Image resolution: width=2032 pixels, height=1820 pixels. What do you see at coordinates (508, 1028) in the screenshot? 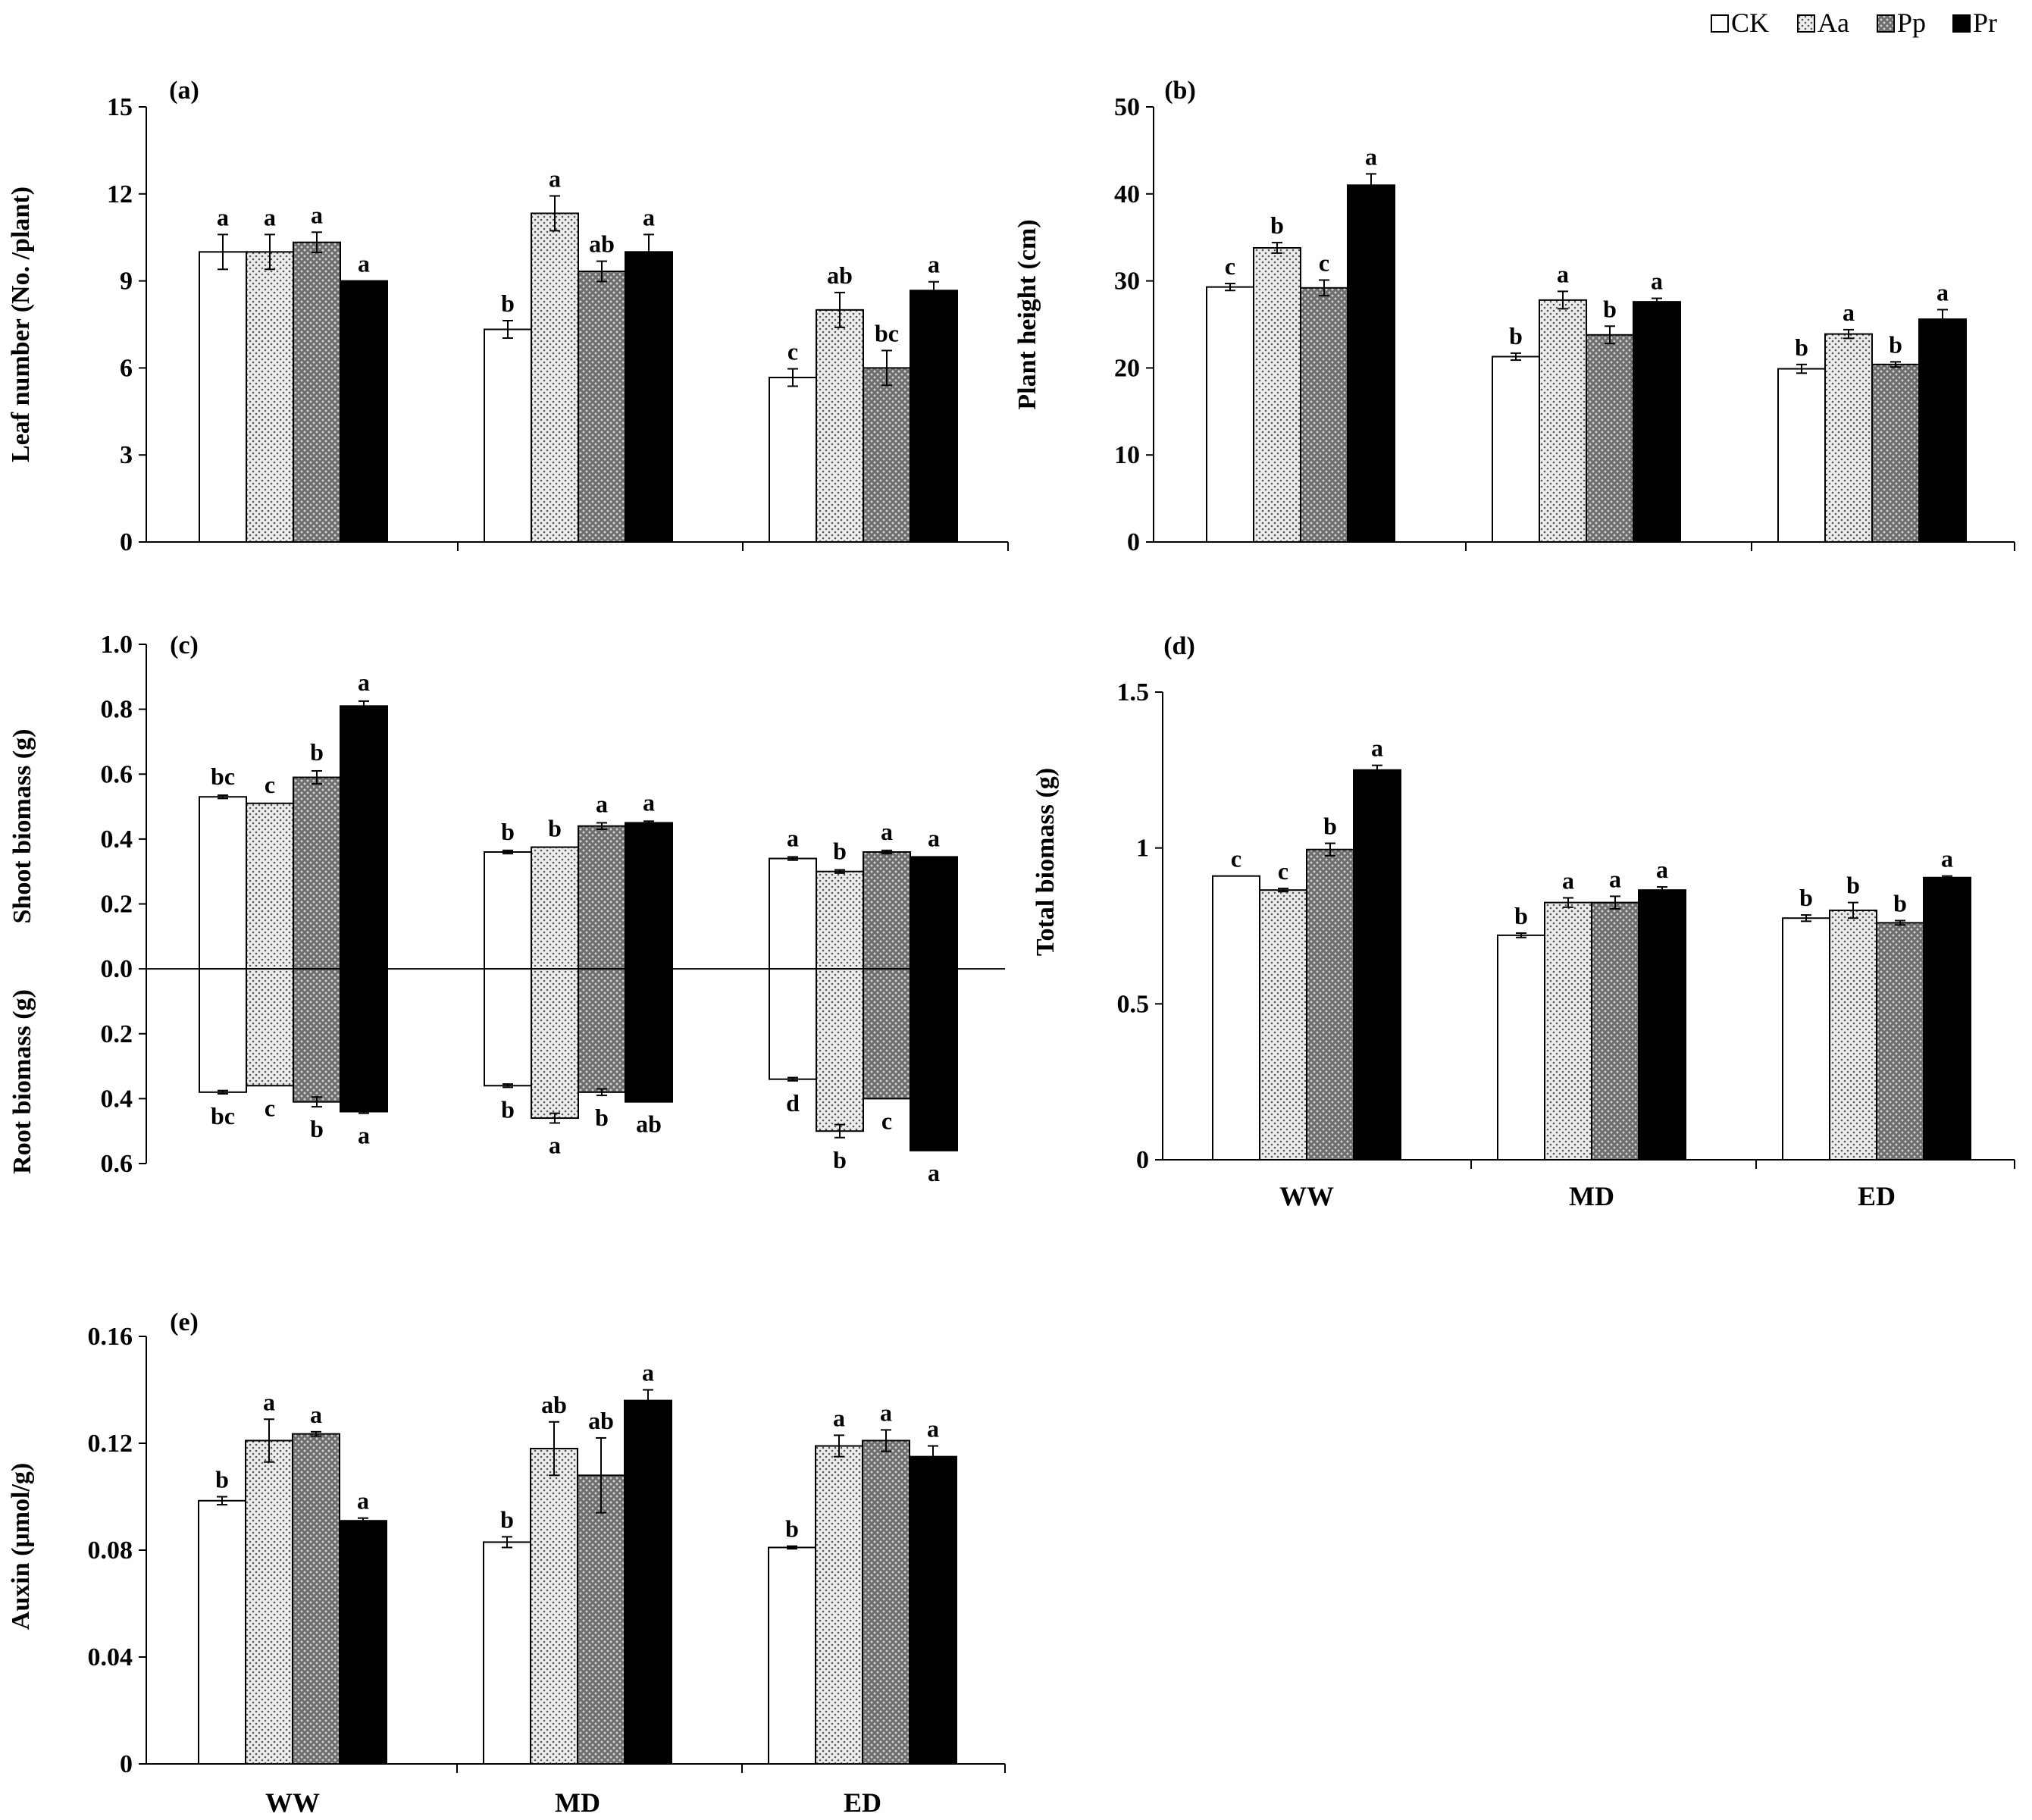
I see `root-bar-ck-md` at bounding box center [508, 1028].